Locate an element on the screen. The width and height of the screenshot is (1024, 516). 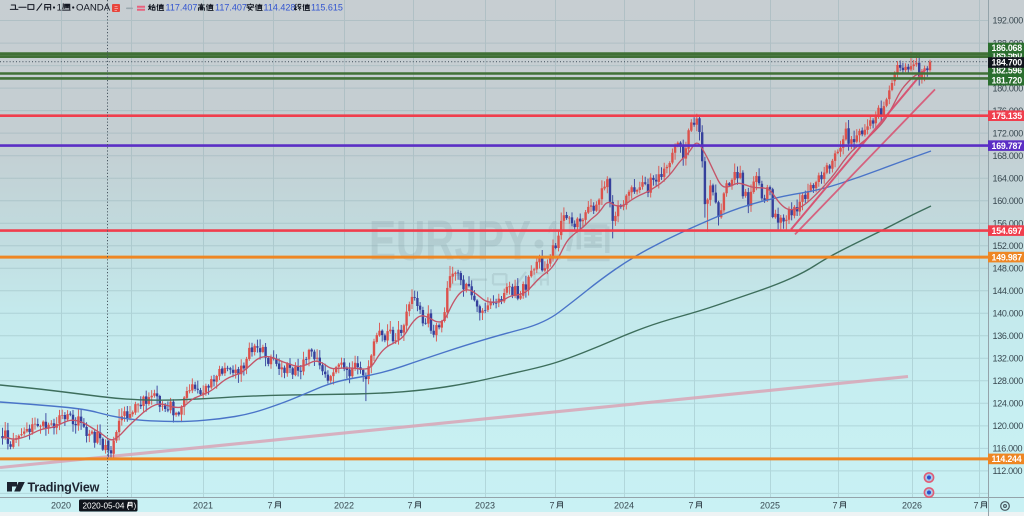
svg-text: 115.615 is located at coordinates (327, 8).